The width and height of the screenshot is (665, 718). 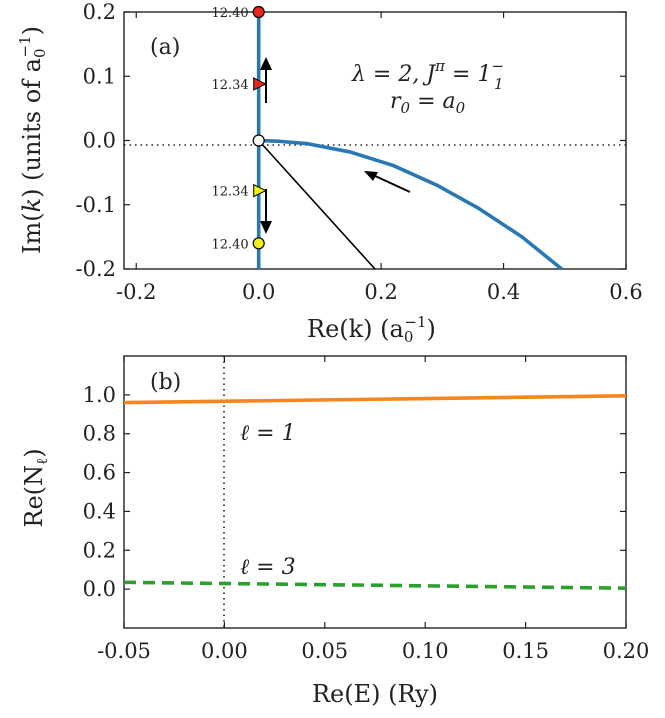 I want to click on annotation-l3: ℓ = 3, so click(x=268, y=567).